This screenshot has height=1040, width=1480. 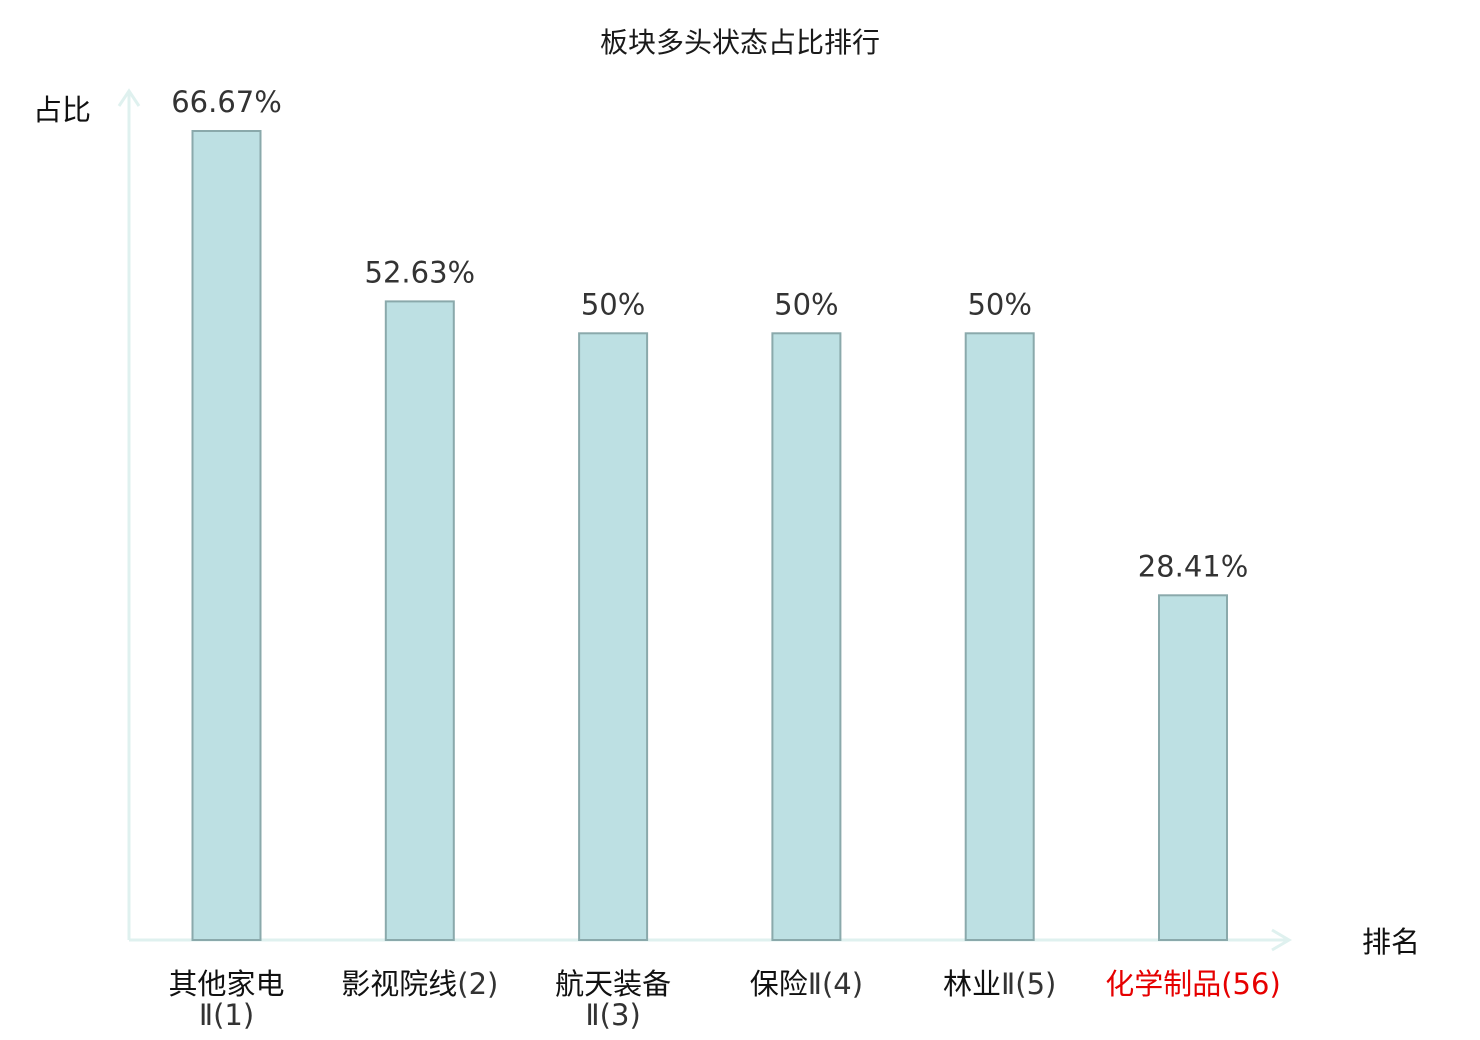 What do you see at coordinates (226, 1015) in the screenshot?
I see `category-rank-1: Ⅱ(1)` at bounding box center [226, 1015].